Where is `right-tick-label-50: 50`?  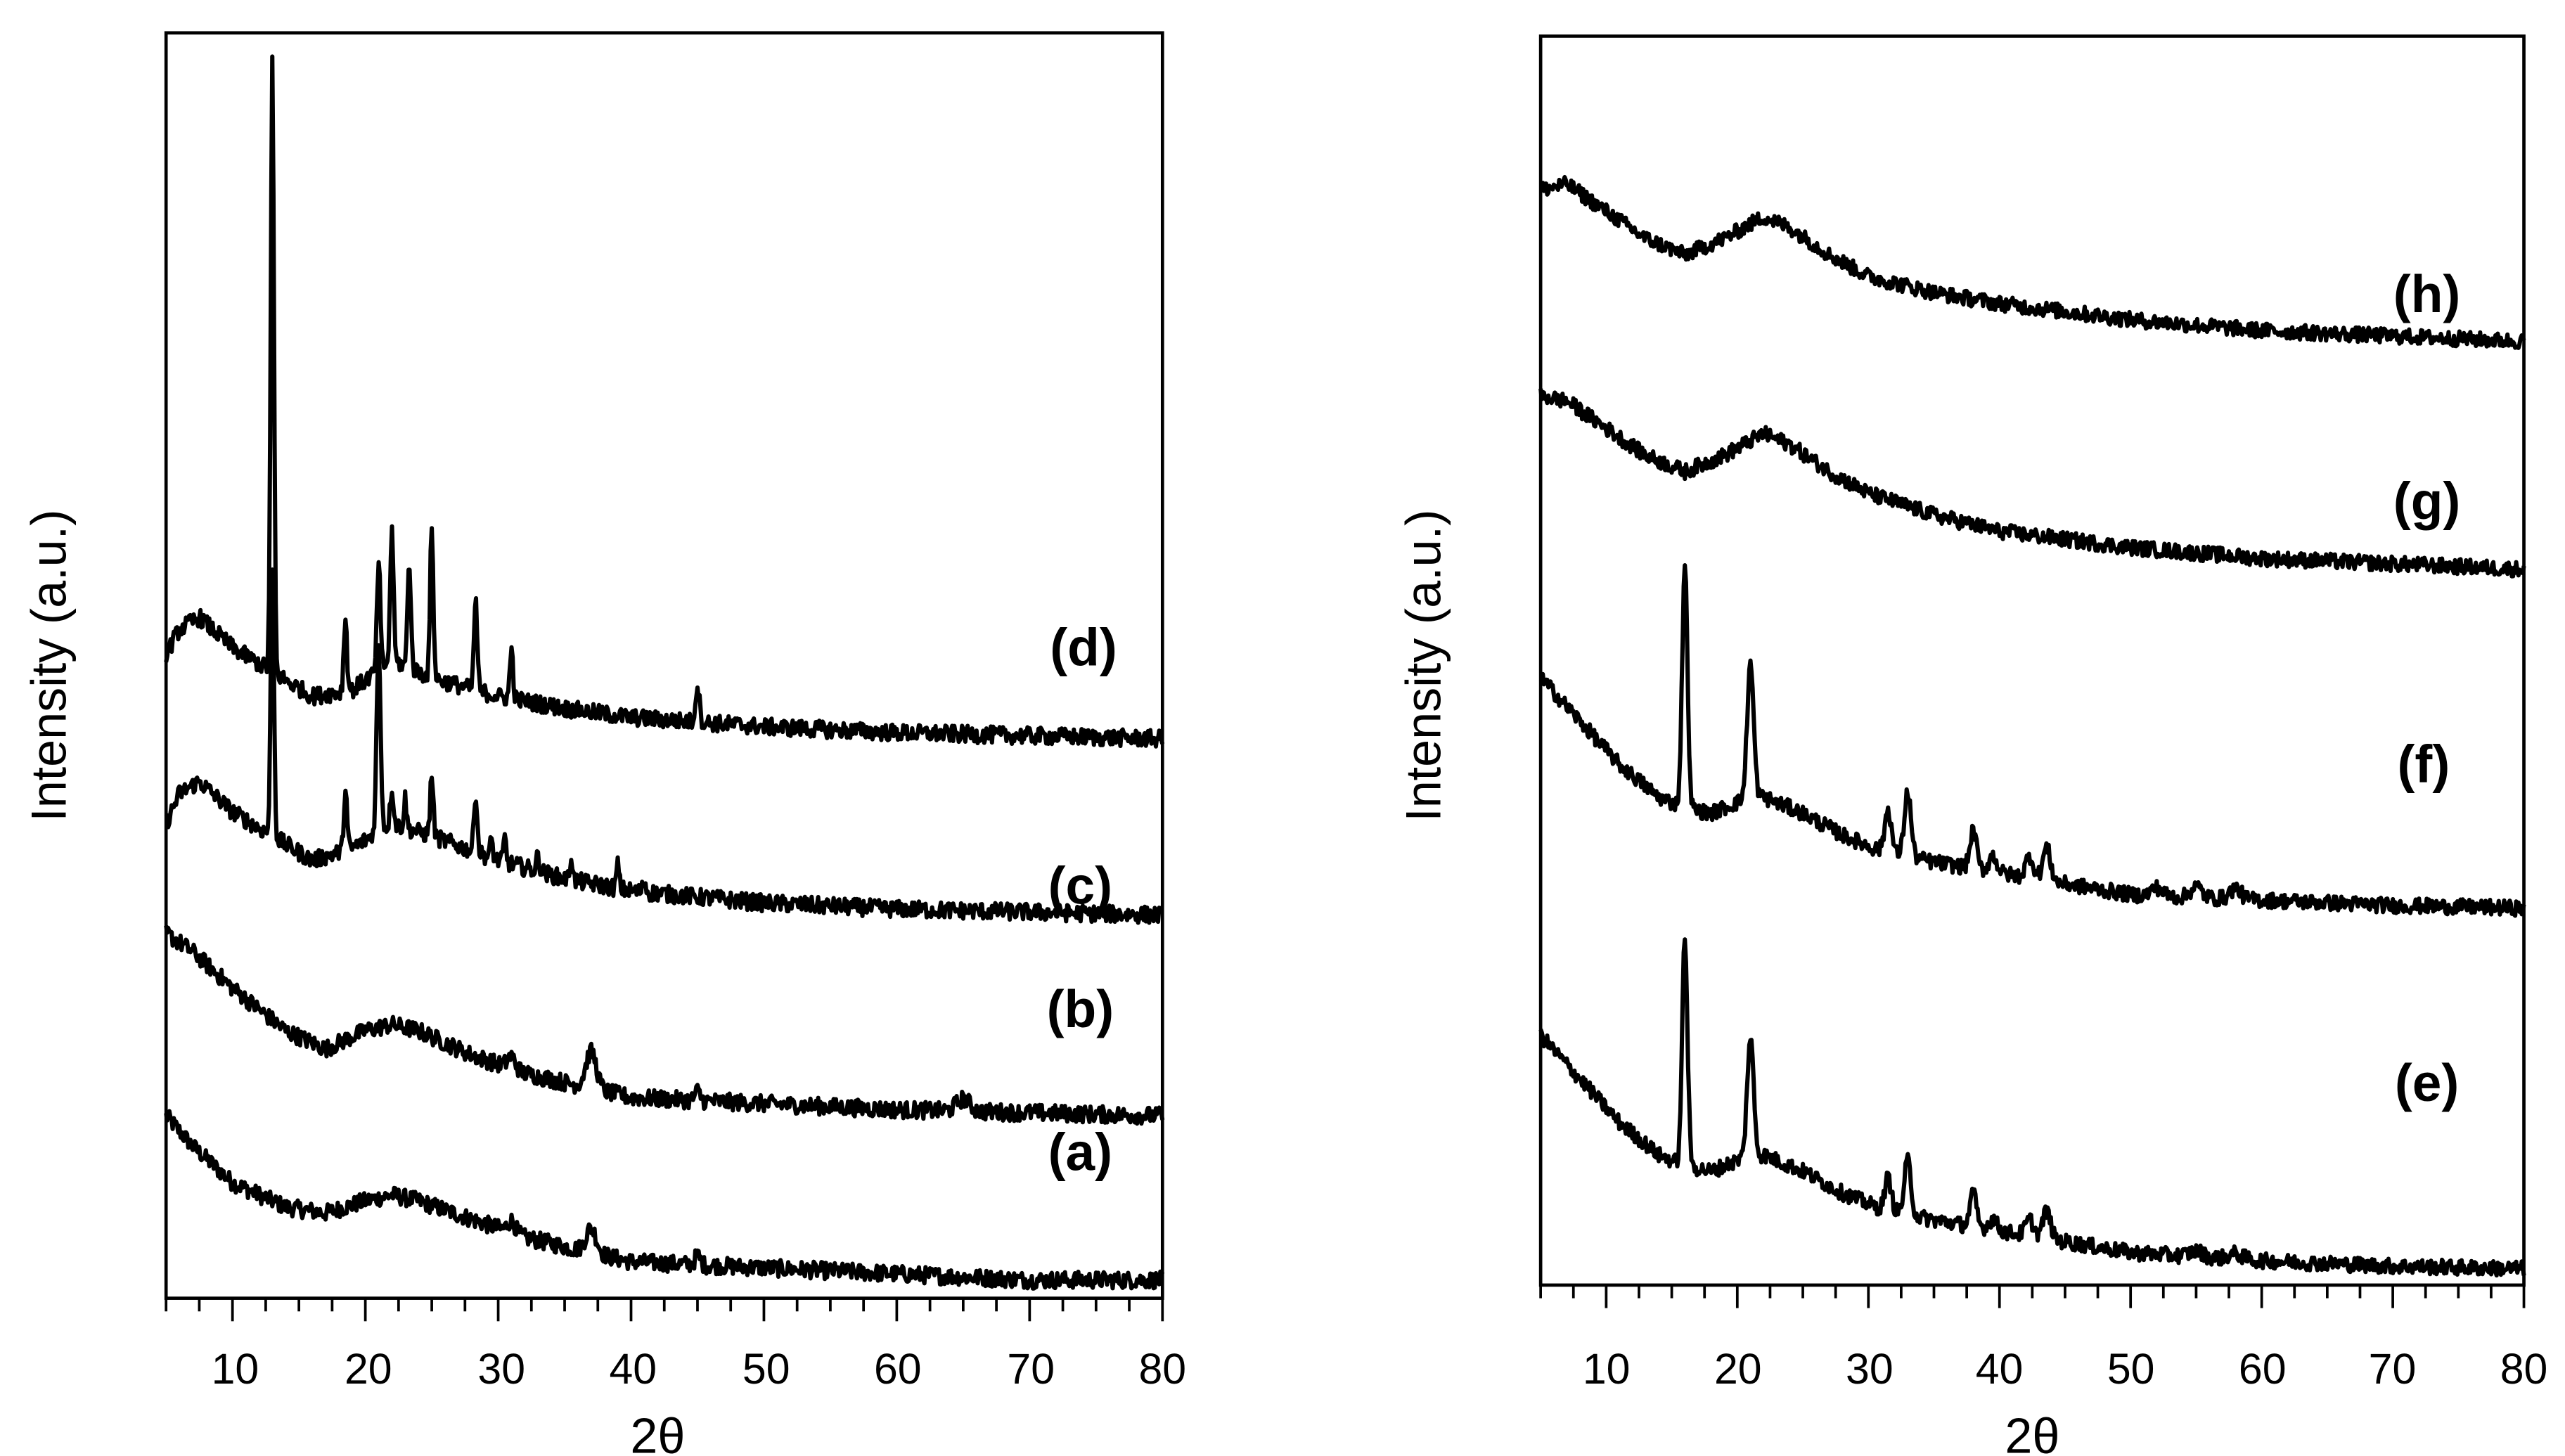 right-tick-label-50: 50 is located at coordinates (2131, 1369).